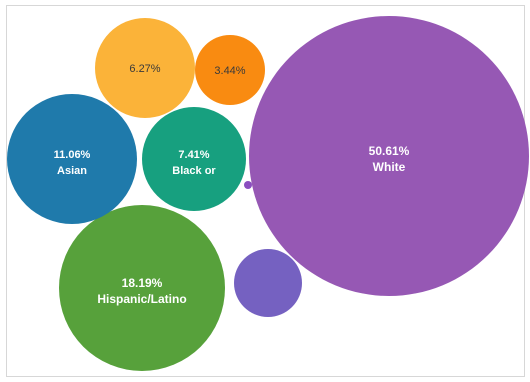  I want to click on bubble-category-label: Black or, so click(194, 171).